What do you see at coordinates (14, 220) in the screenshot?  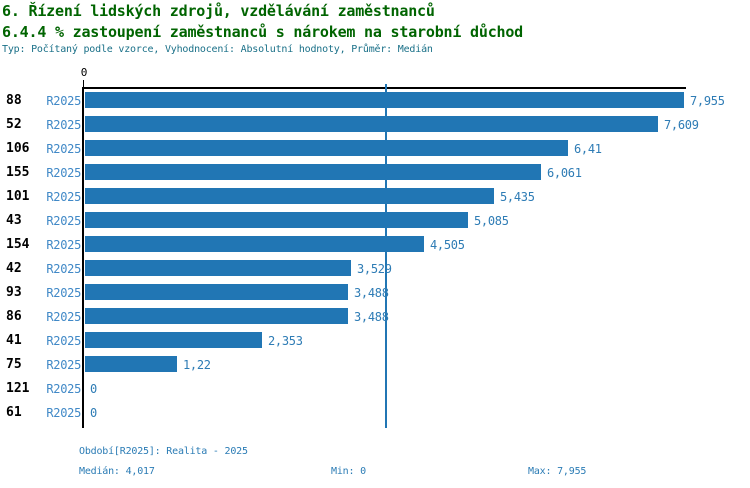 I see `row-category-label: 43` at bounding box center [14, 220].